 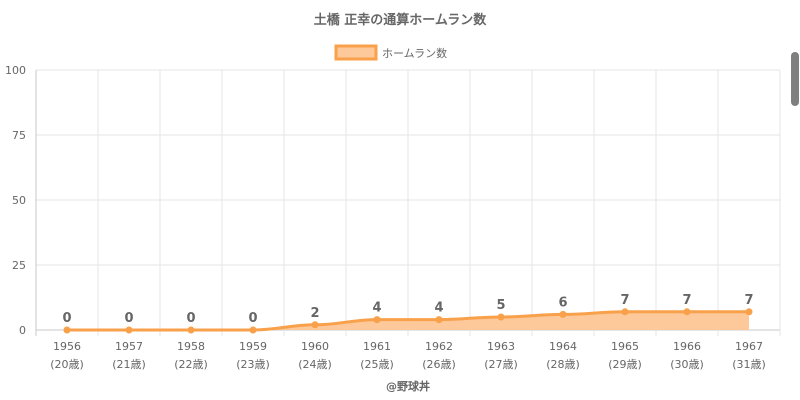 What do you see at coordinates (129, 346) in the screenshot?
I see `x-tick-label: 1957` at bounding box center [129, 346].